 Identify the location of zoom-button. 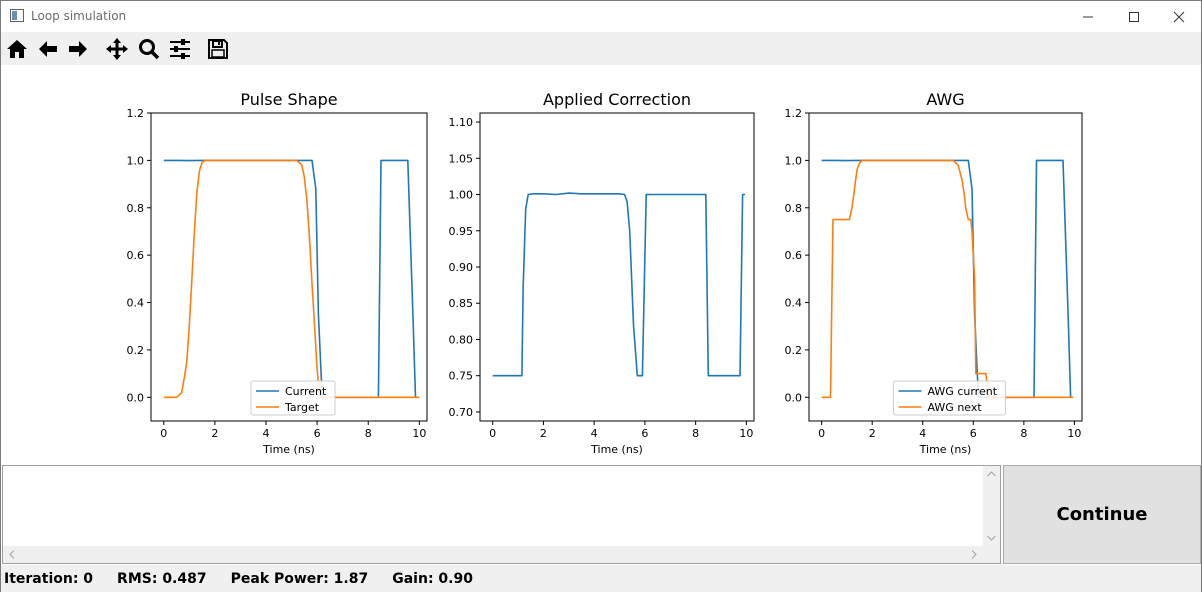
(149, 49).